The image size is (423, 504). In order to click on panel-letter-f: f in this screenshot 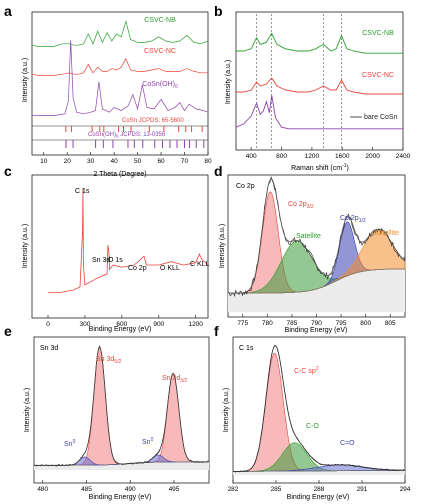, I will do `click(216, 331)`.